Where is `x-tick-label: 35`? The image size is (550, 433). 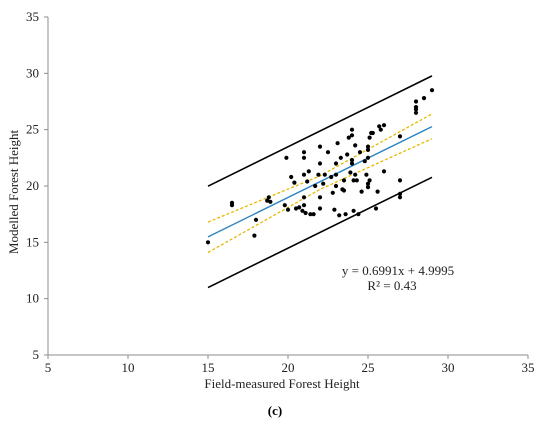
x-tick-label: 35 is located at coordinates (528, 367).